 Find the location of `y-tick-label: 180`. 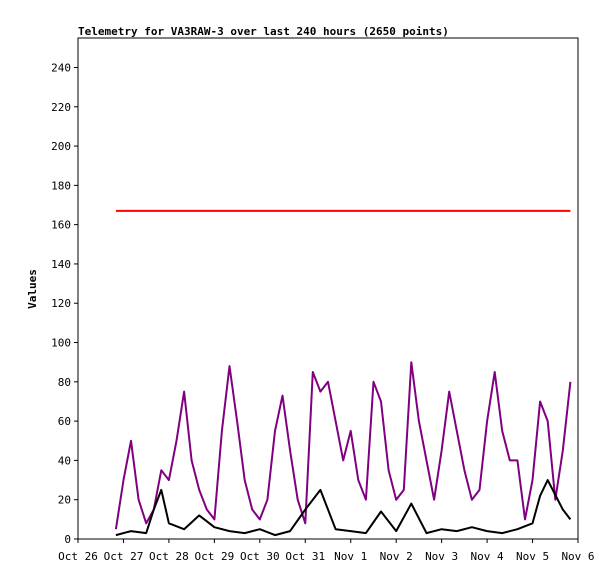

y-tick-label: 180 is located at coordinates (61, 185).